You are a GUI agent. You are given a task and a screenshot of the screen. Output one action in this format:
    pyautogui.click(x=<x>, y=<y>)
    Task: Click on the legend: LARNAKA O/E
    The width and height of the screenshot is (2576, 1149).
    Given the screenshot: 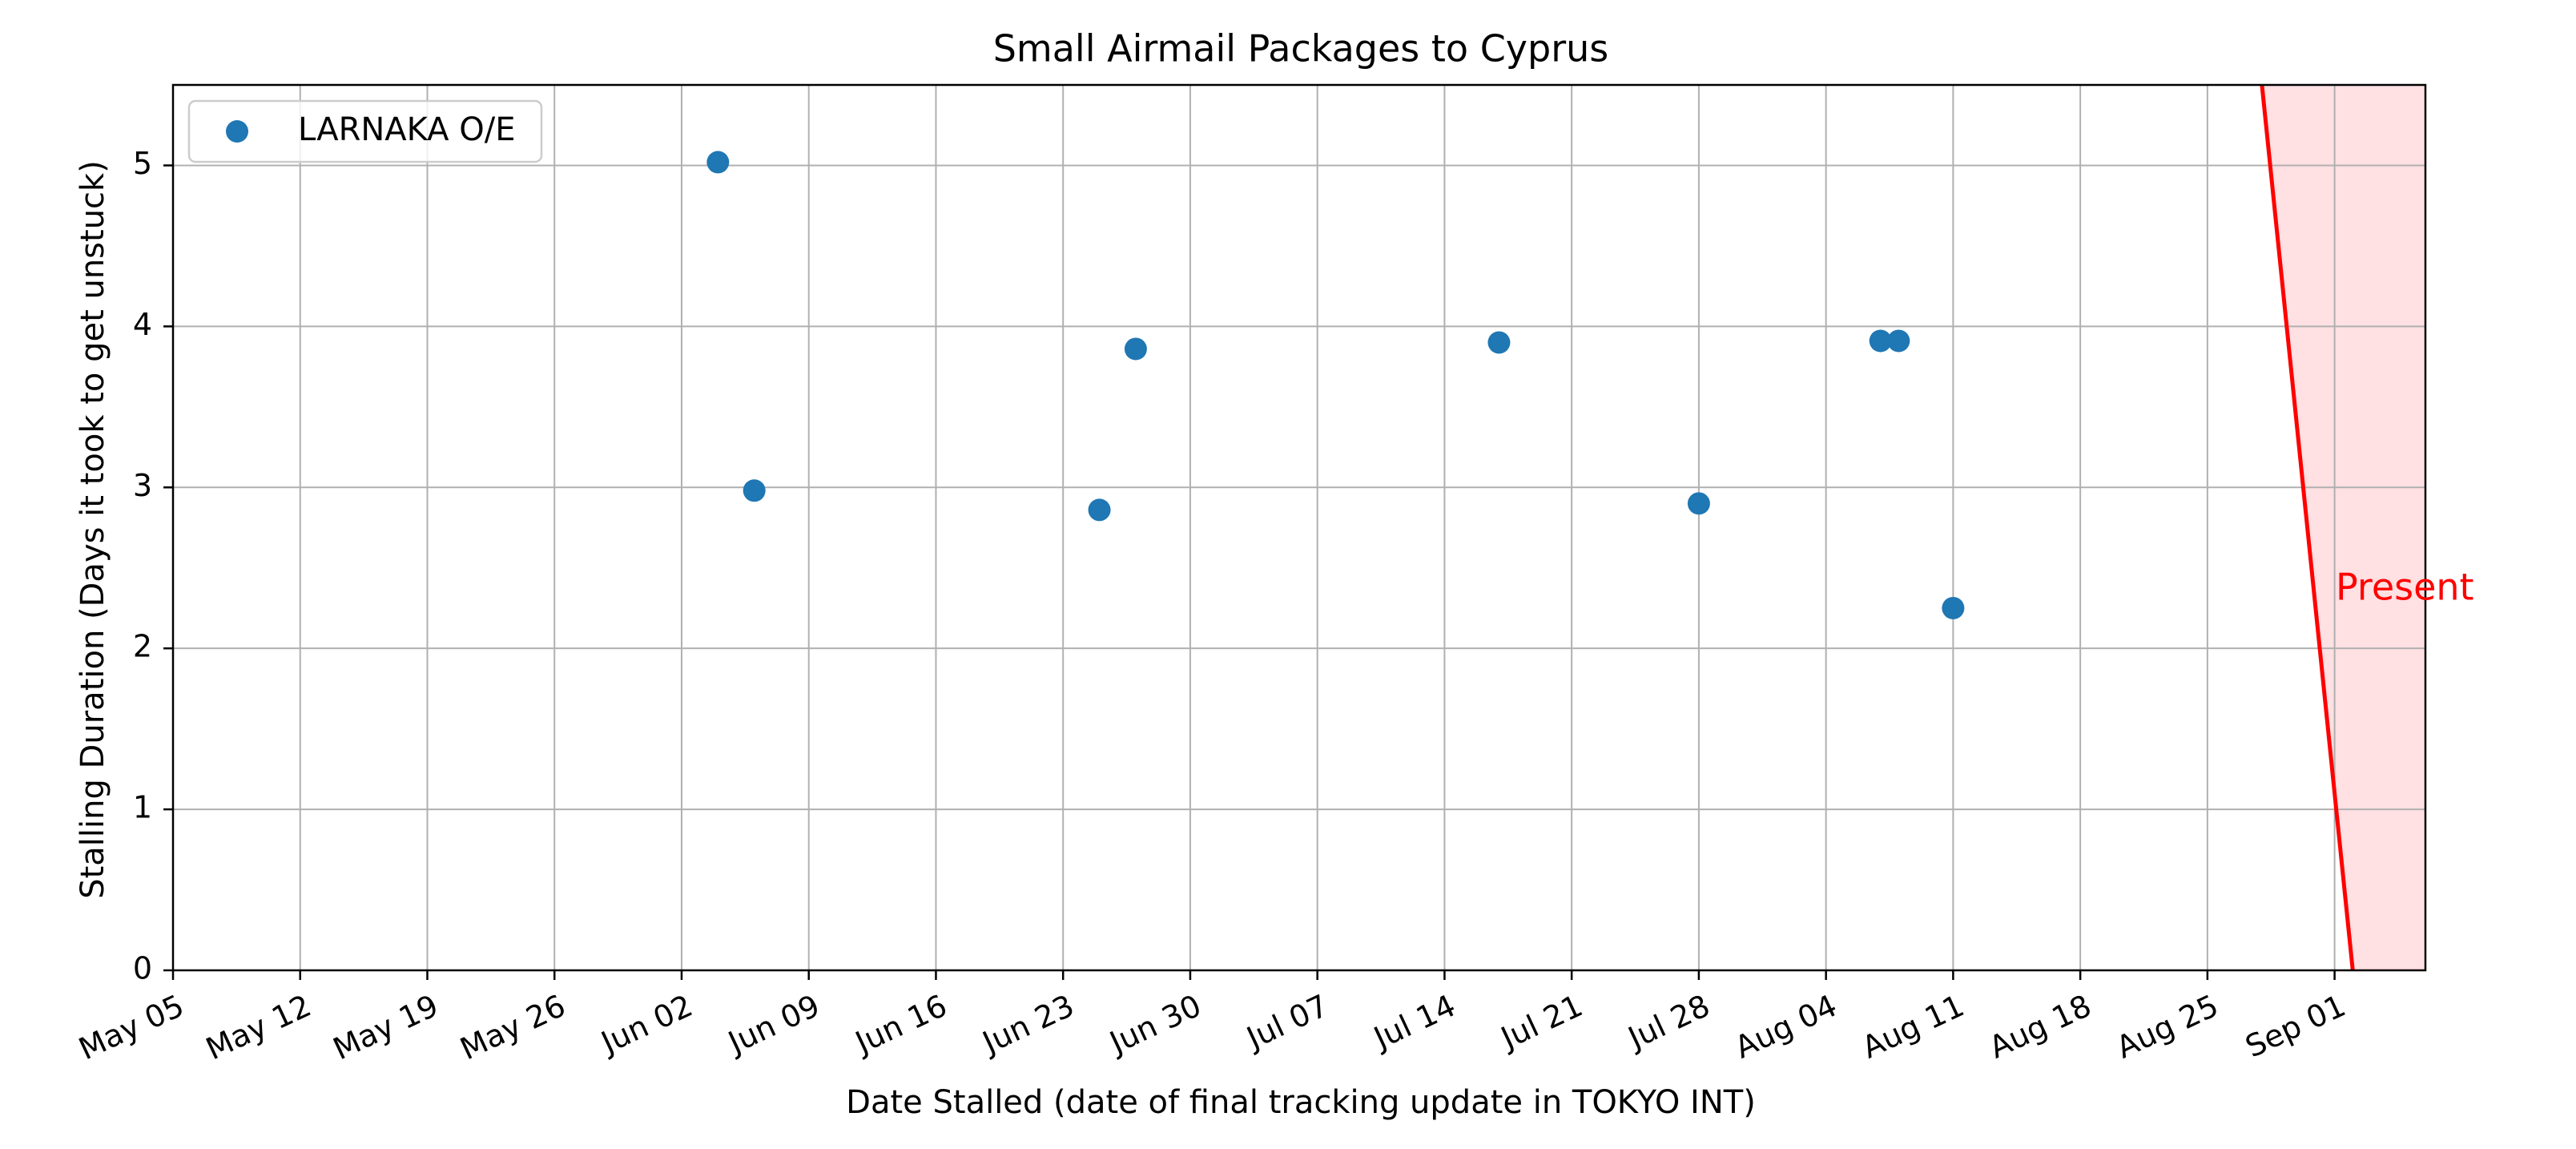 What is the action you would take?
    pyautogui.click(x=365, y=131)
    